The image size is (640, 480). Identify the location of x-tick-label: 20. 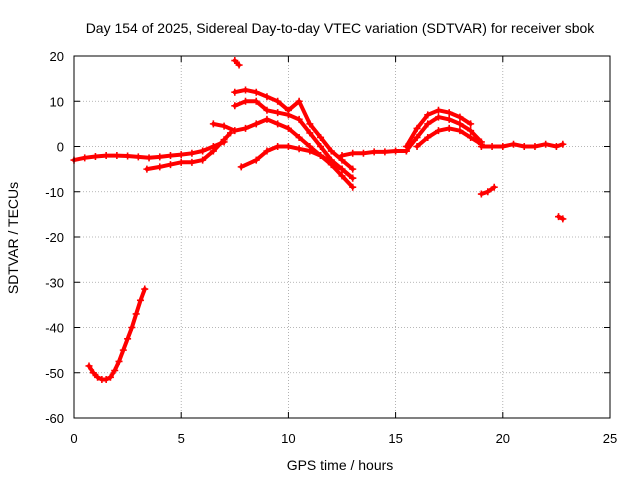
(503, 438).